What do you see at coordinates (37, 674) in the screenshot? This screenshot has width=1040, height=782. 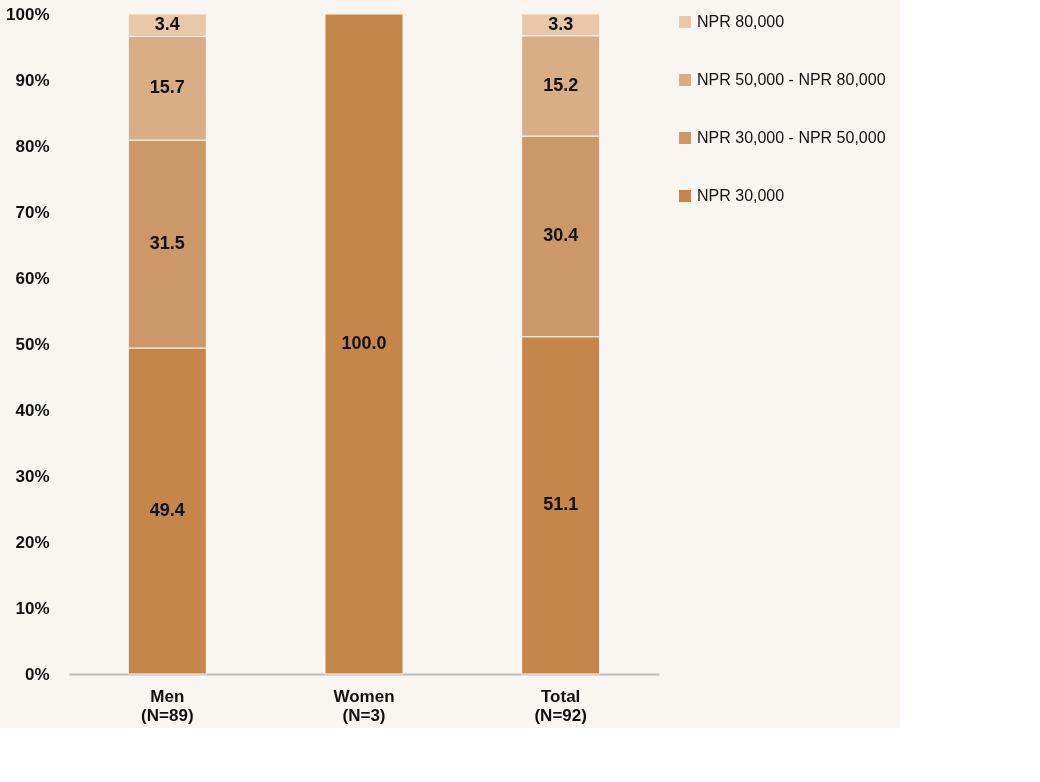 I see `y-tick-label: 0%` at bounding box center [37, 674].